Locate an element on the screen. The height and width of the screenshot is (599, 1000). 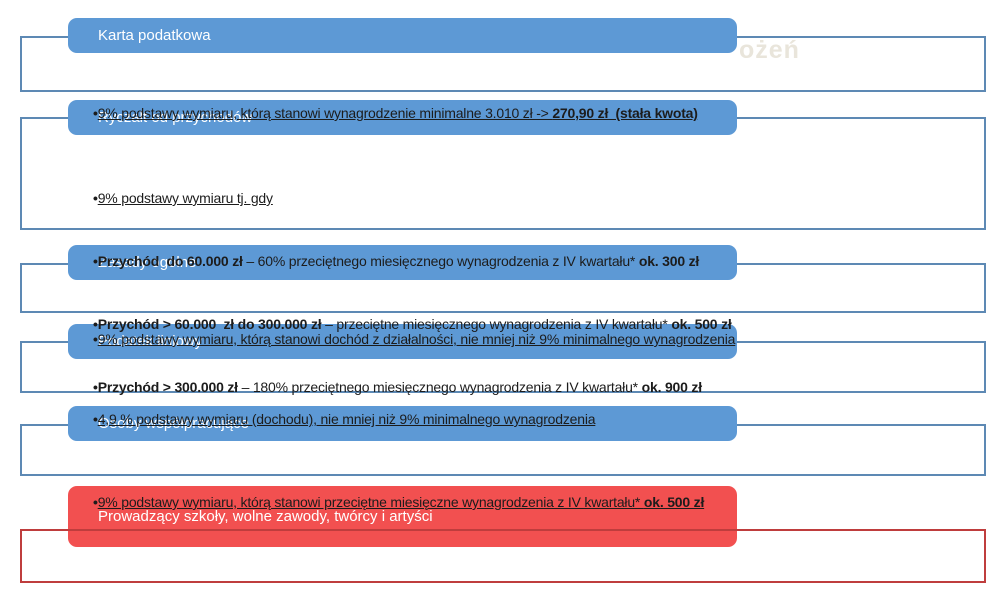
bullet-item: •9% podstawy wymiaru tj. gdy is located at coordinates (412, 198).